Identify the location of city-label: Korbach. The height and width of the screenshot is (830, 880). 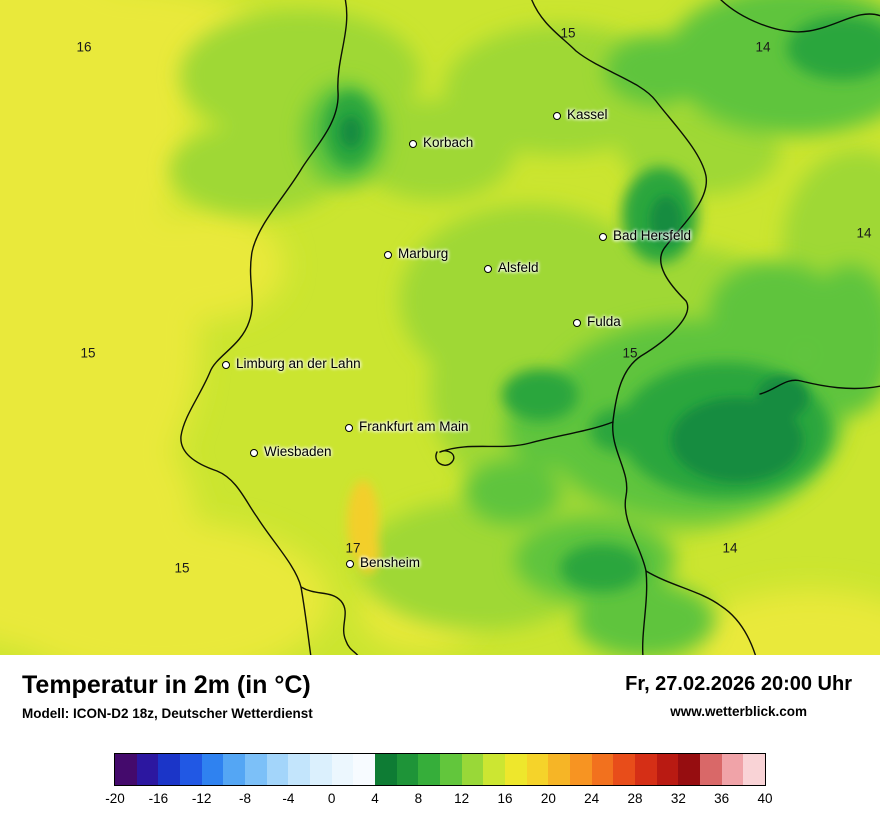
(448, 142).